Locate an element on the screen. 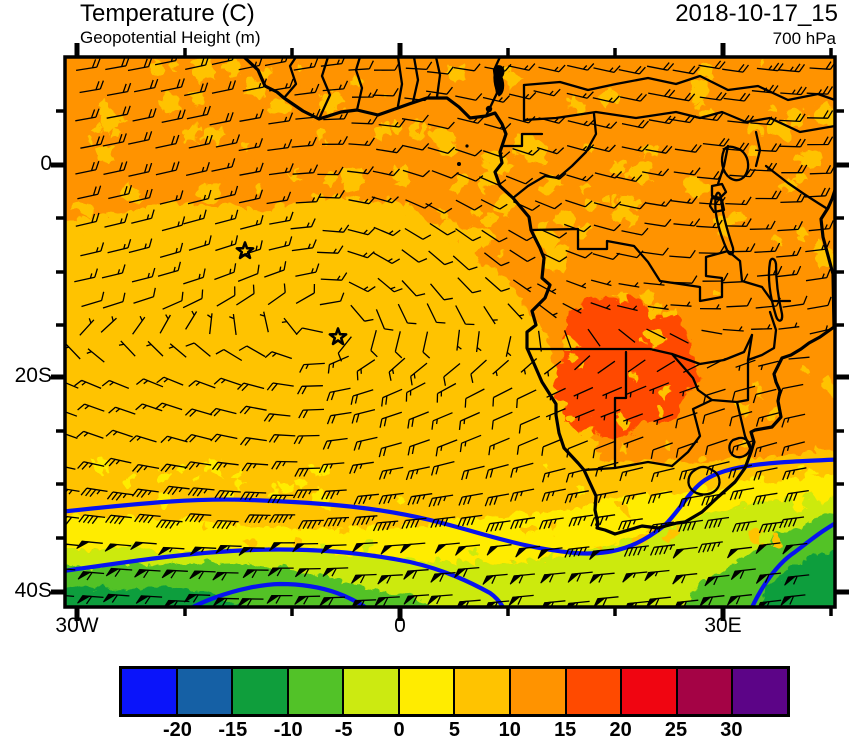  y-axis-label-0: 0 is located at coordinates (46, 163).